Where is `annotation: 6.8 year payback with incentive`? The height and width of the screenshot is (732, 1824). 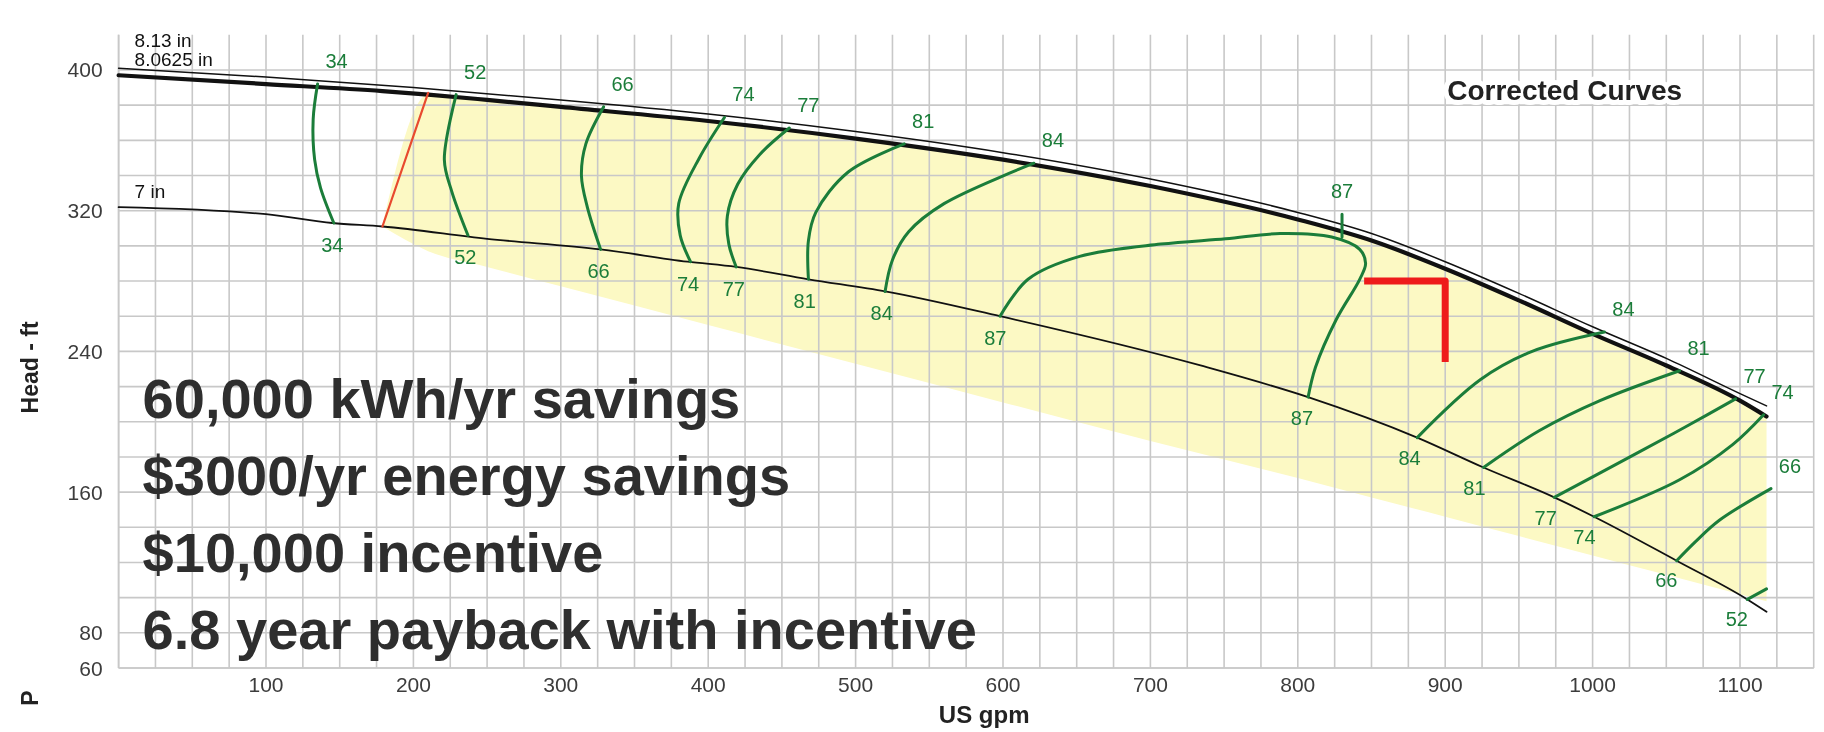
annotation: 6.8 year payback with incentive is located at coordinates (559, 629).